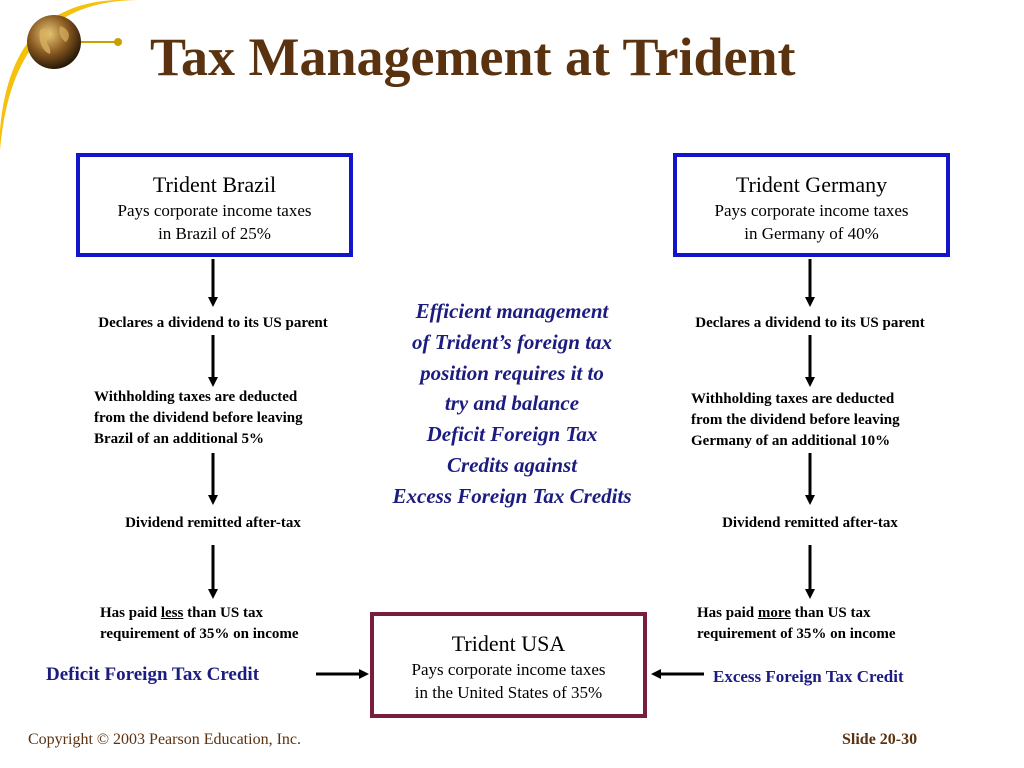 Image resolution: width=1024 pixels, height=768 pixels. Describe the element at coordinates (880, 739) in the screenshot. I see `slide-number: Slide 20-30` at that location.